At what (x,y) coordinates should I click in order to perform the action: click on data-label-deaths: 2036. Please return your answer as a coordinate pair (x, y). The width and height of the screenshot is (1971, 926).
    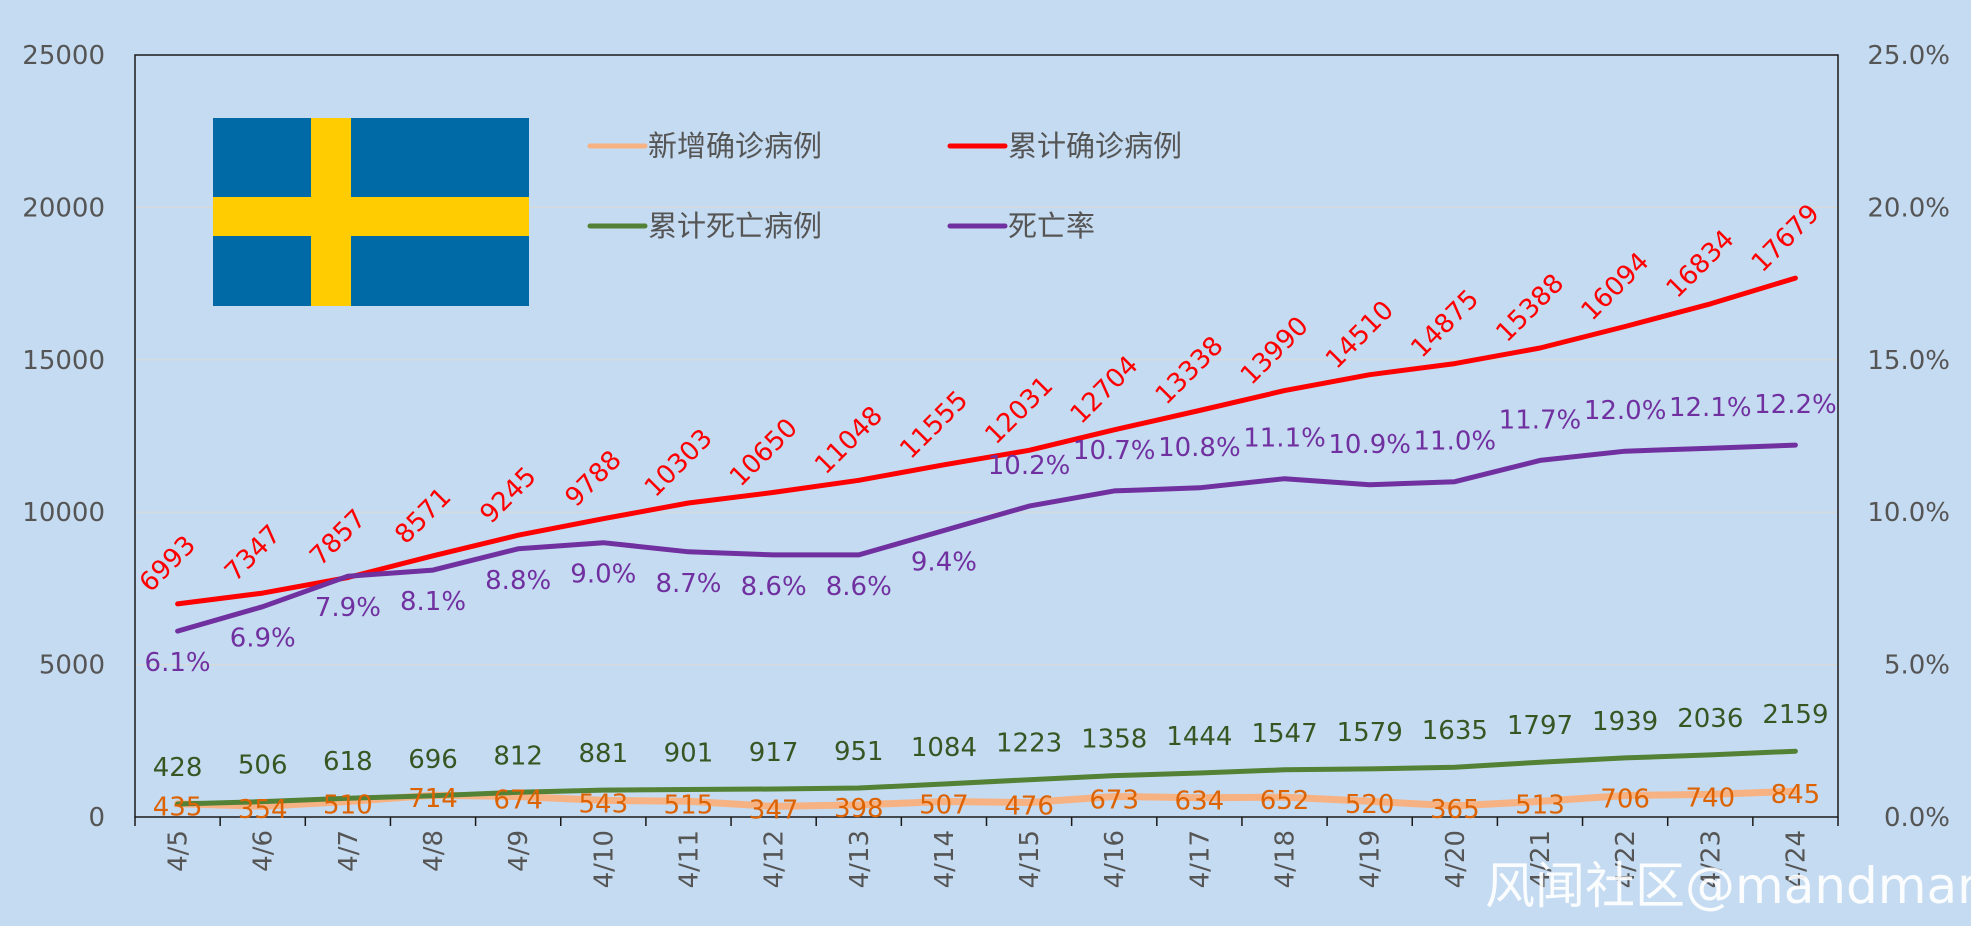
    Looking at the image, I should click on (1710, 719).